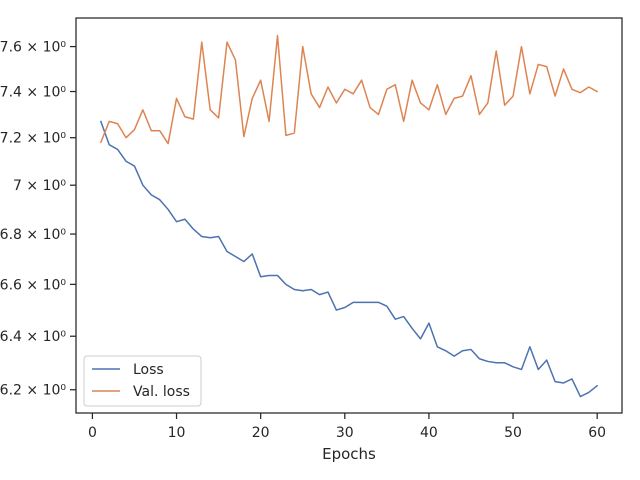 Image resolution: width=640 pixels, height=480 pixels. I want to click on x-tick-label: 10, so click(177, 433).